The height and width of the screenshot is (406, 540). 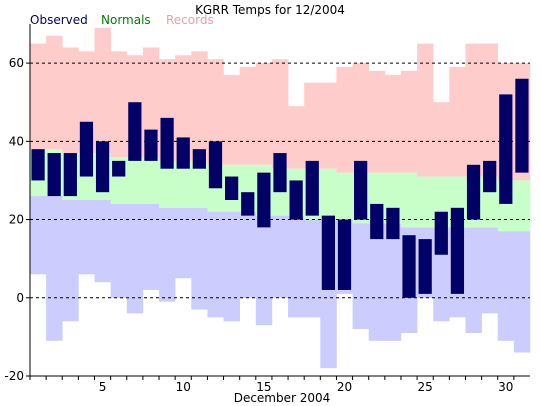 What do you see at coordinates (16, 220) in the screenshot?
I see `y-tick-label: 20` at bounding box center [16, 220].